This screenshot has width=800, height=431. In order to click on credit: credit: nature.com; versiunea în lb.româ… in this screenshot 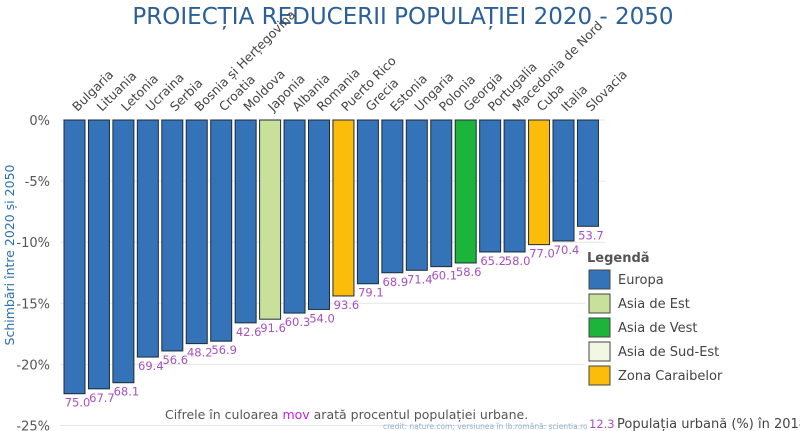, I will do `click(485, 426)`.